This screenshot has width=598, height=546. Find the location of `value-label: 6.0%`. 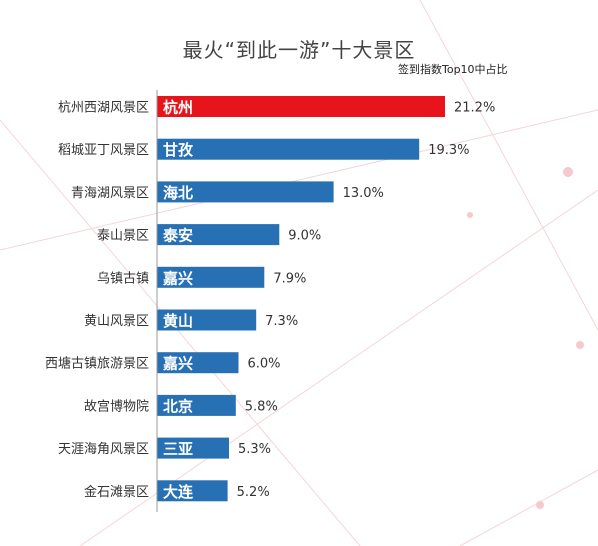

value-label: 6.0% is located at coordinates (264, 364).